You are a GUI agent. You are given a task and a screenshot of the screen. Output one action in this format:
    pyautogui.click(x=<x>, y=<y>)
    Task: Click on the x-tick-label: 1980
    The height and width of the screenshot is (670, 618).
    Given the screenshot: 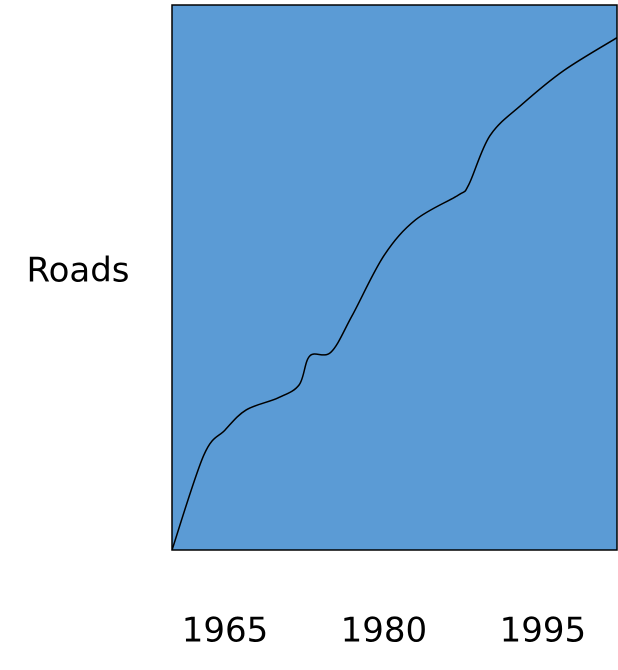 What is the action you would take?
    pyautogui.click(x=384, y=631)
    